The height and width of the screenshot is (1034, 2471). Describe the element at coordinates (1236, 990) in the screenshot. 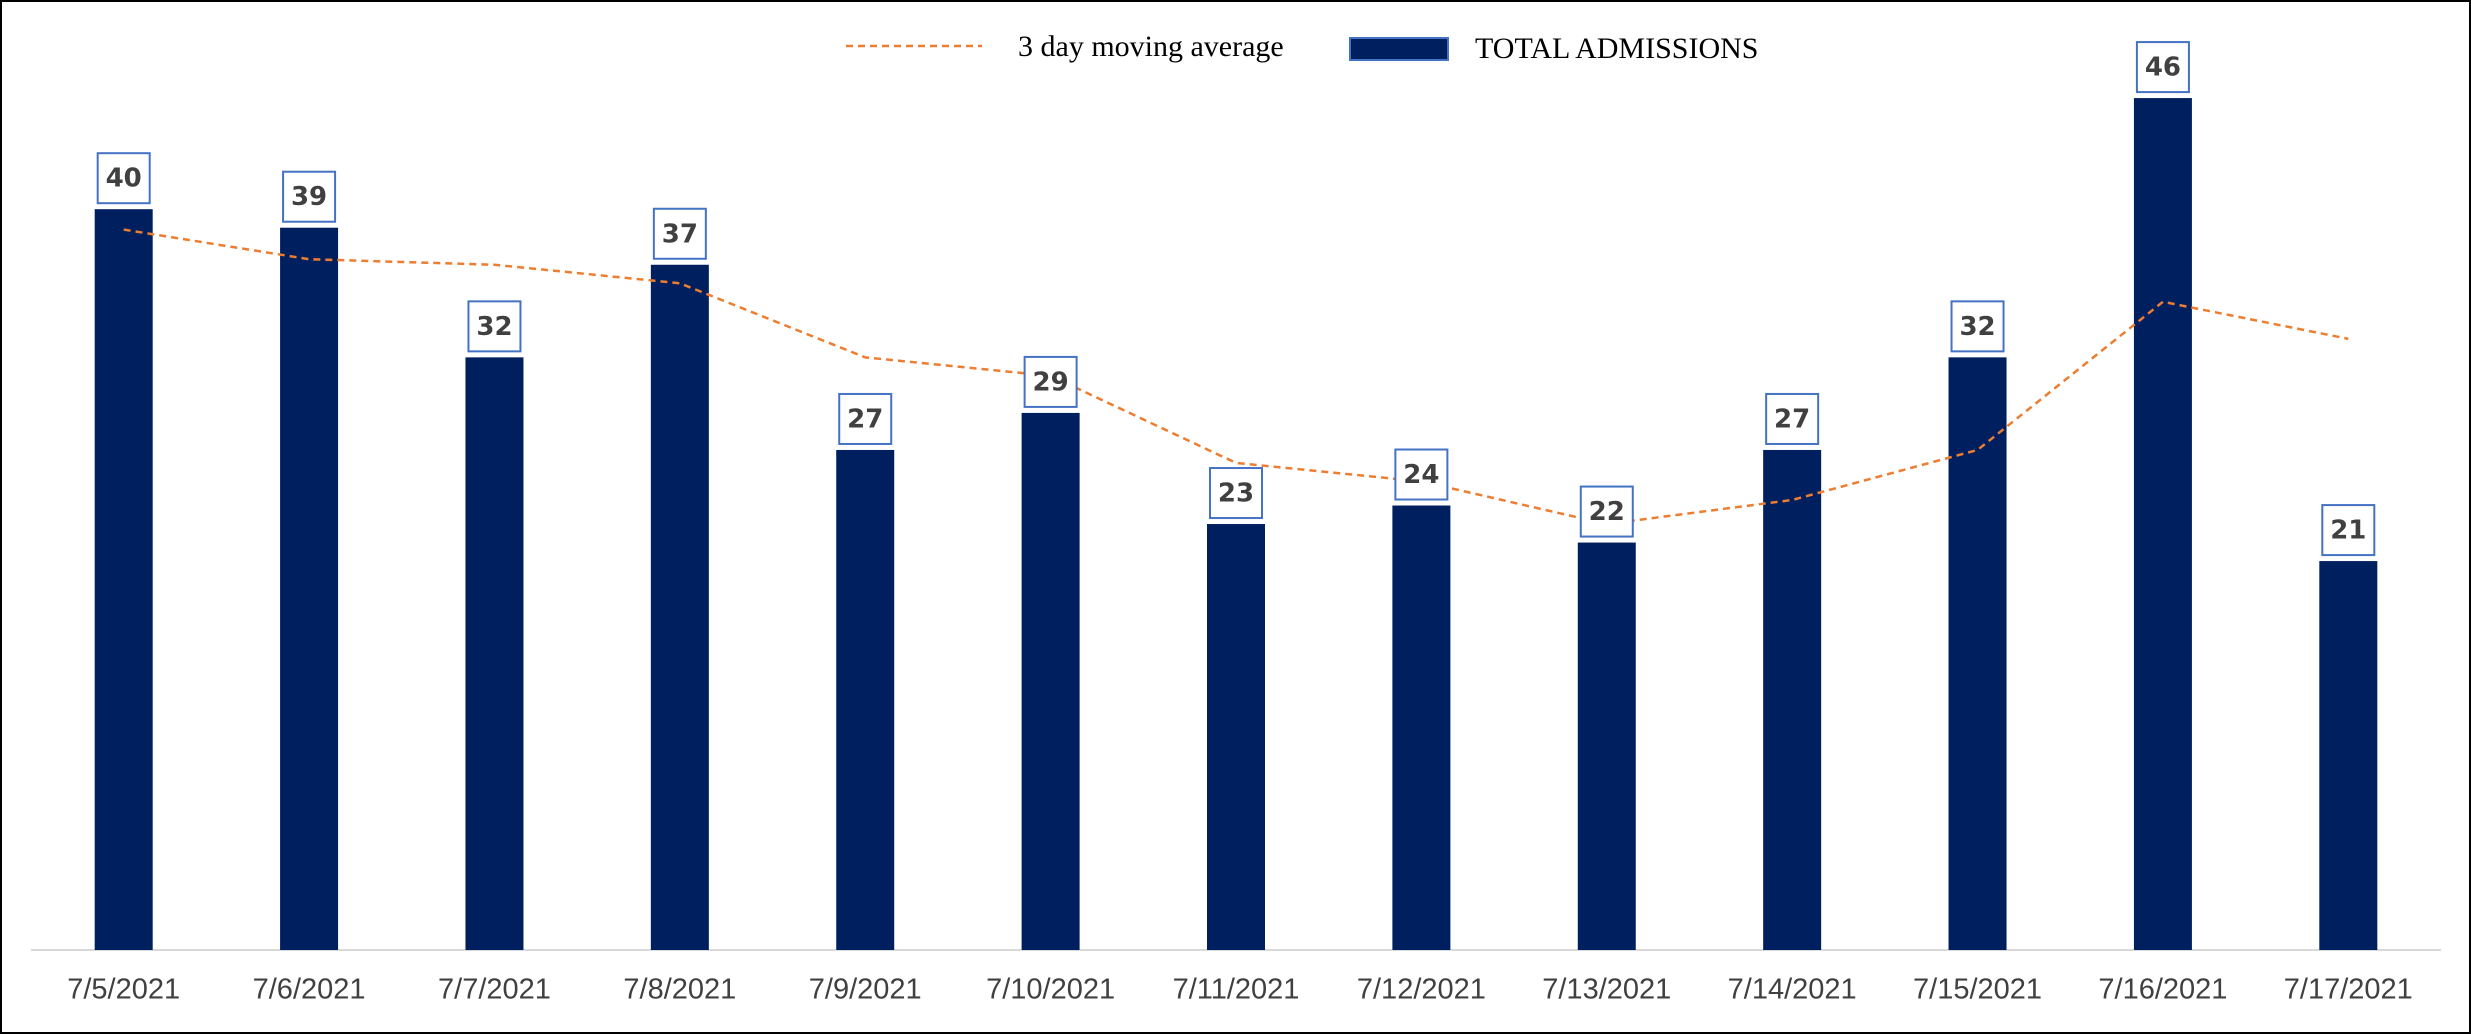

I see `x-tick-label: 7/11/2021` at that location.